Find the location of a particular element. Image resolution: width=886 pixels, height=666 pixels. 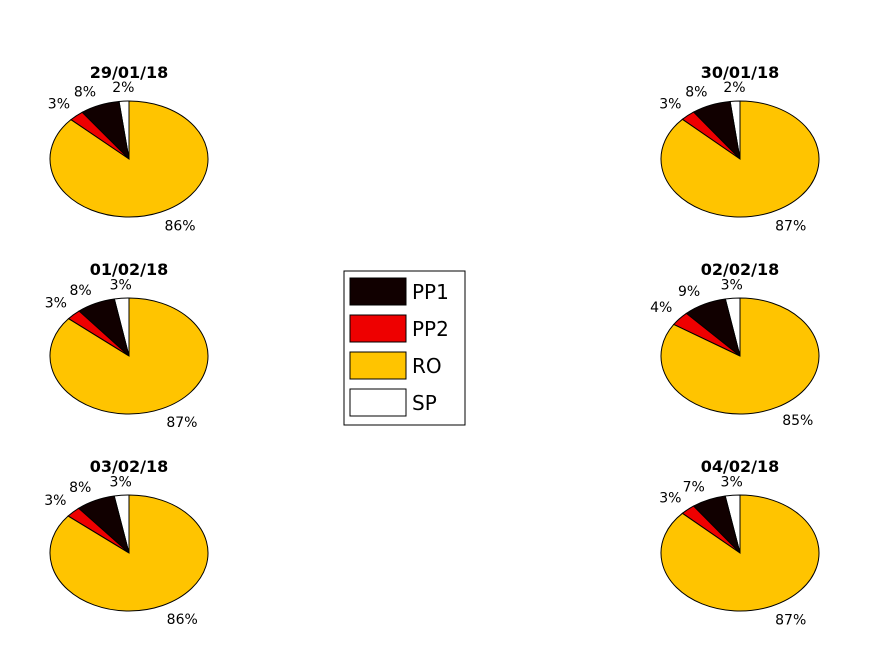

pie-6: 3%7%3%87%04/02/18 is located at coordinates (739, 543).